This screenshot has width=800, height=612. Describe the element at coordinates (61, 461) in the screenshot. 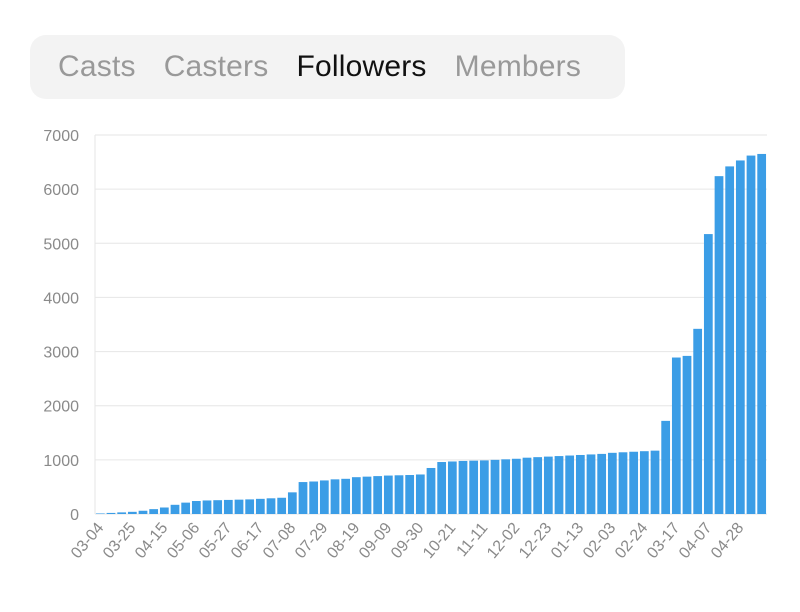

I see `y-tick-label: 1000` at that location.